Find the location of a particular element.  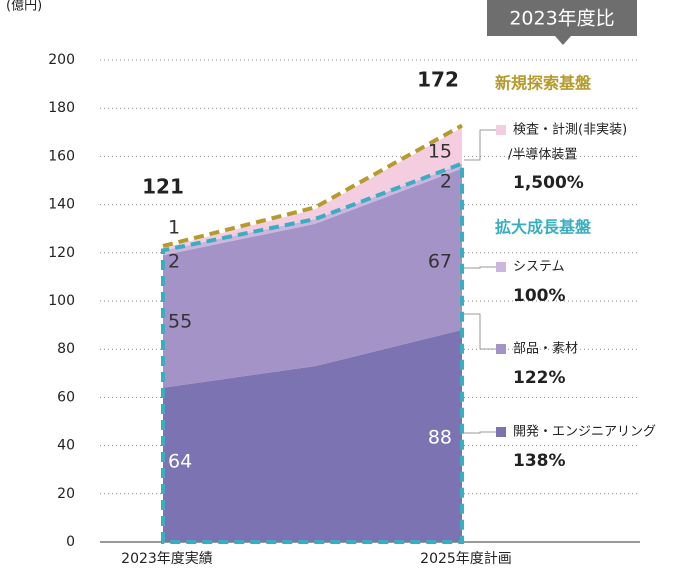

growth-label: 138% is located at coordinates (539, 461).